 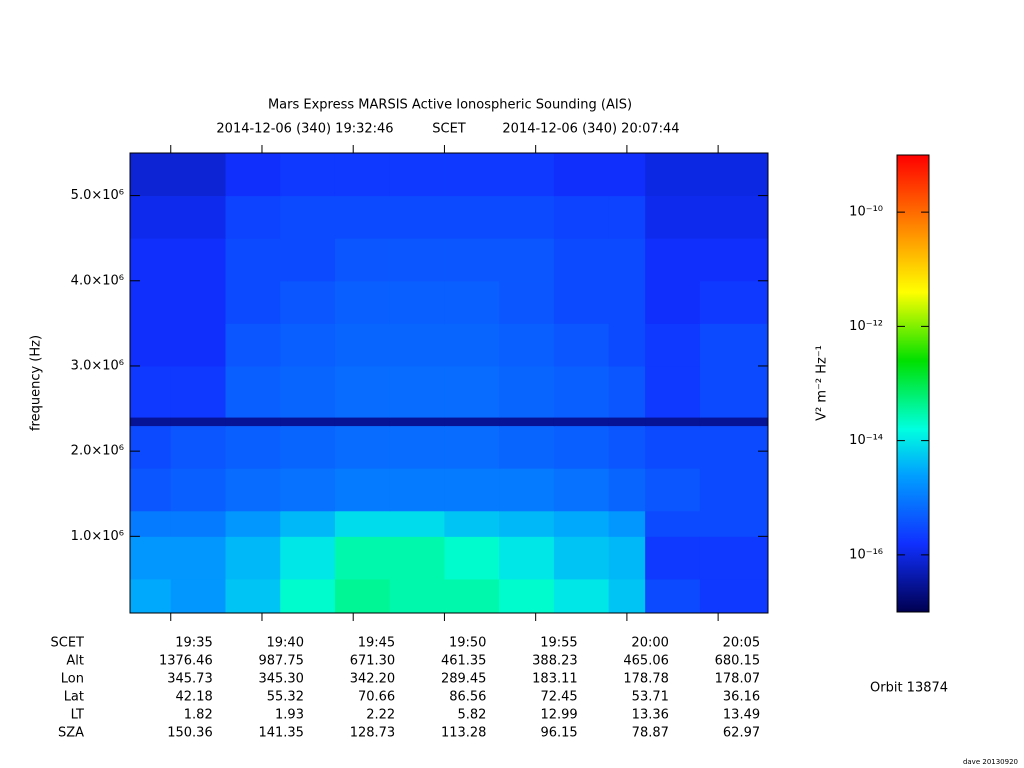 What do you see at coordinates (464, 679) in the screenshot?
I see `ephemeris-value: 289.45` at bounding box center [464, 679].